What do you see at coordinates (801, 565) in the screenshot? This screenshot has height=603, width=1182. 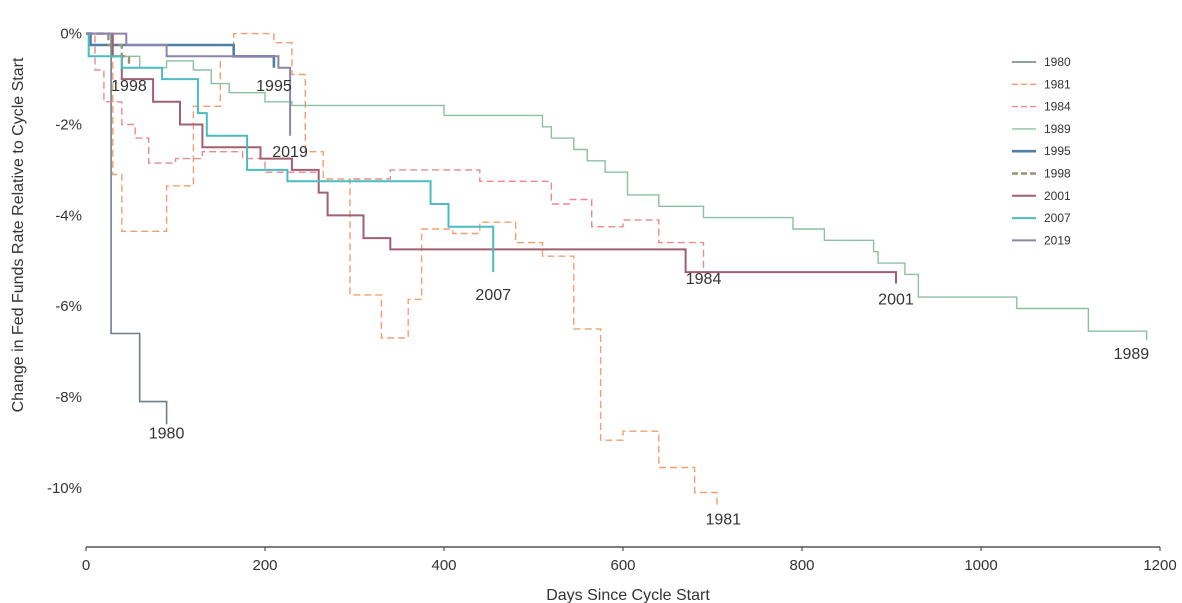 I see `x-tick-label: 800` at bounding box center [801, 565].